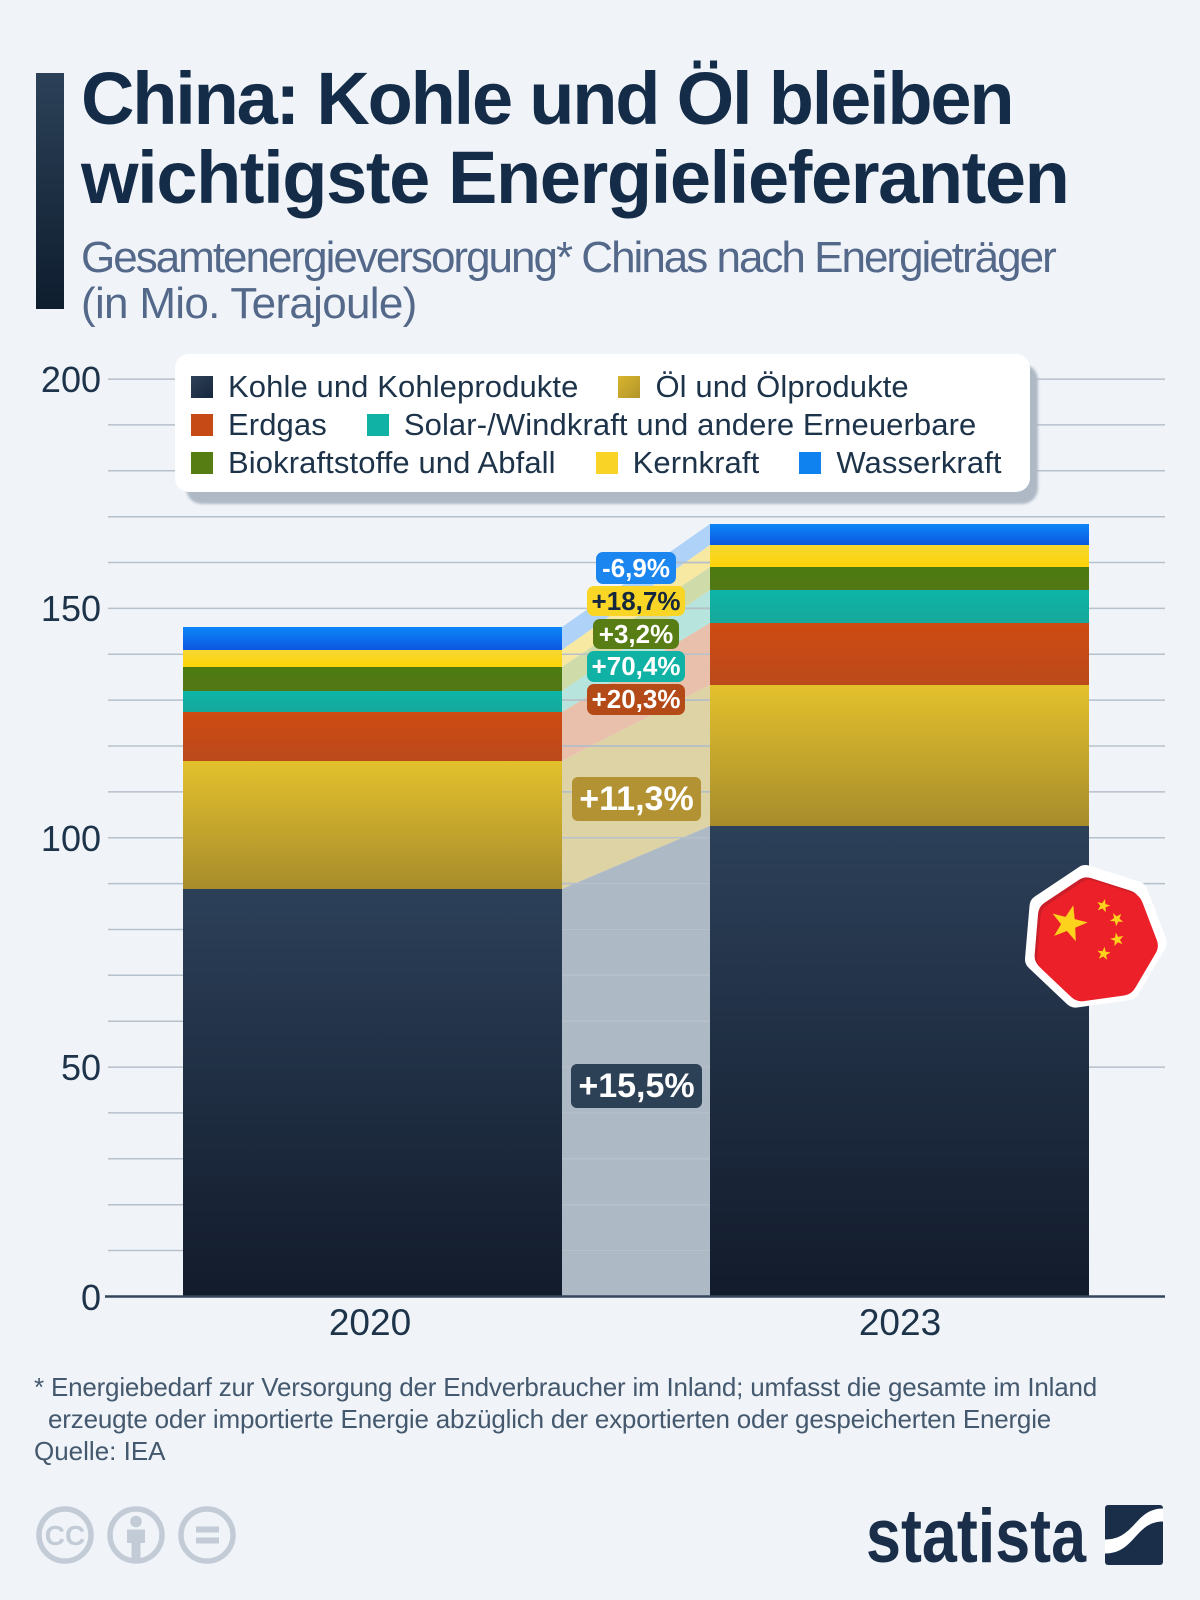 This screenshot has height=1600, width=1200. Describe the element at coordinates (65, 1535) in the screenshot. I see `svg-text: CC` at that location.